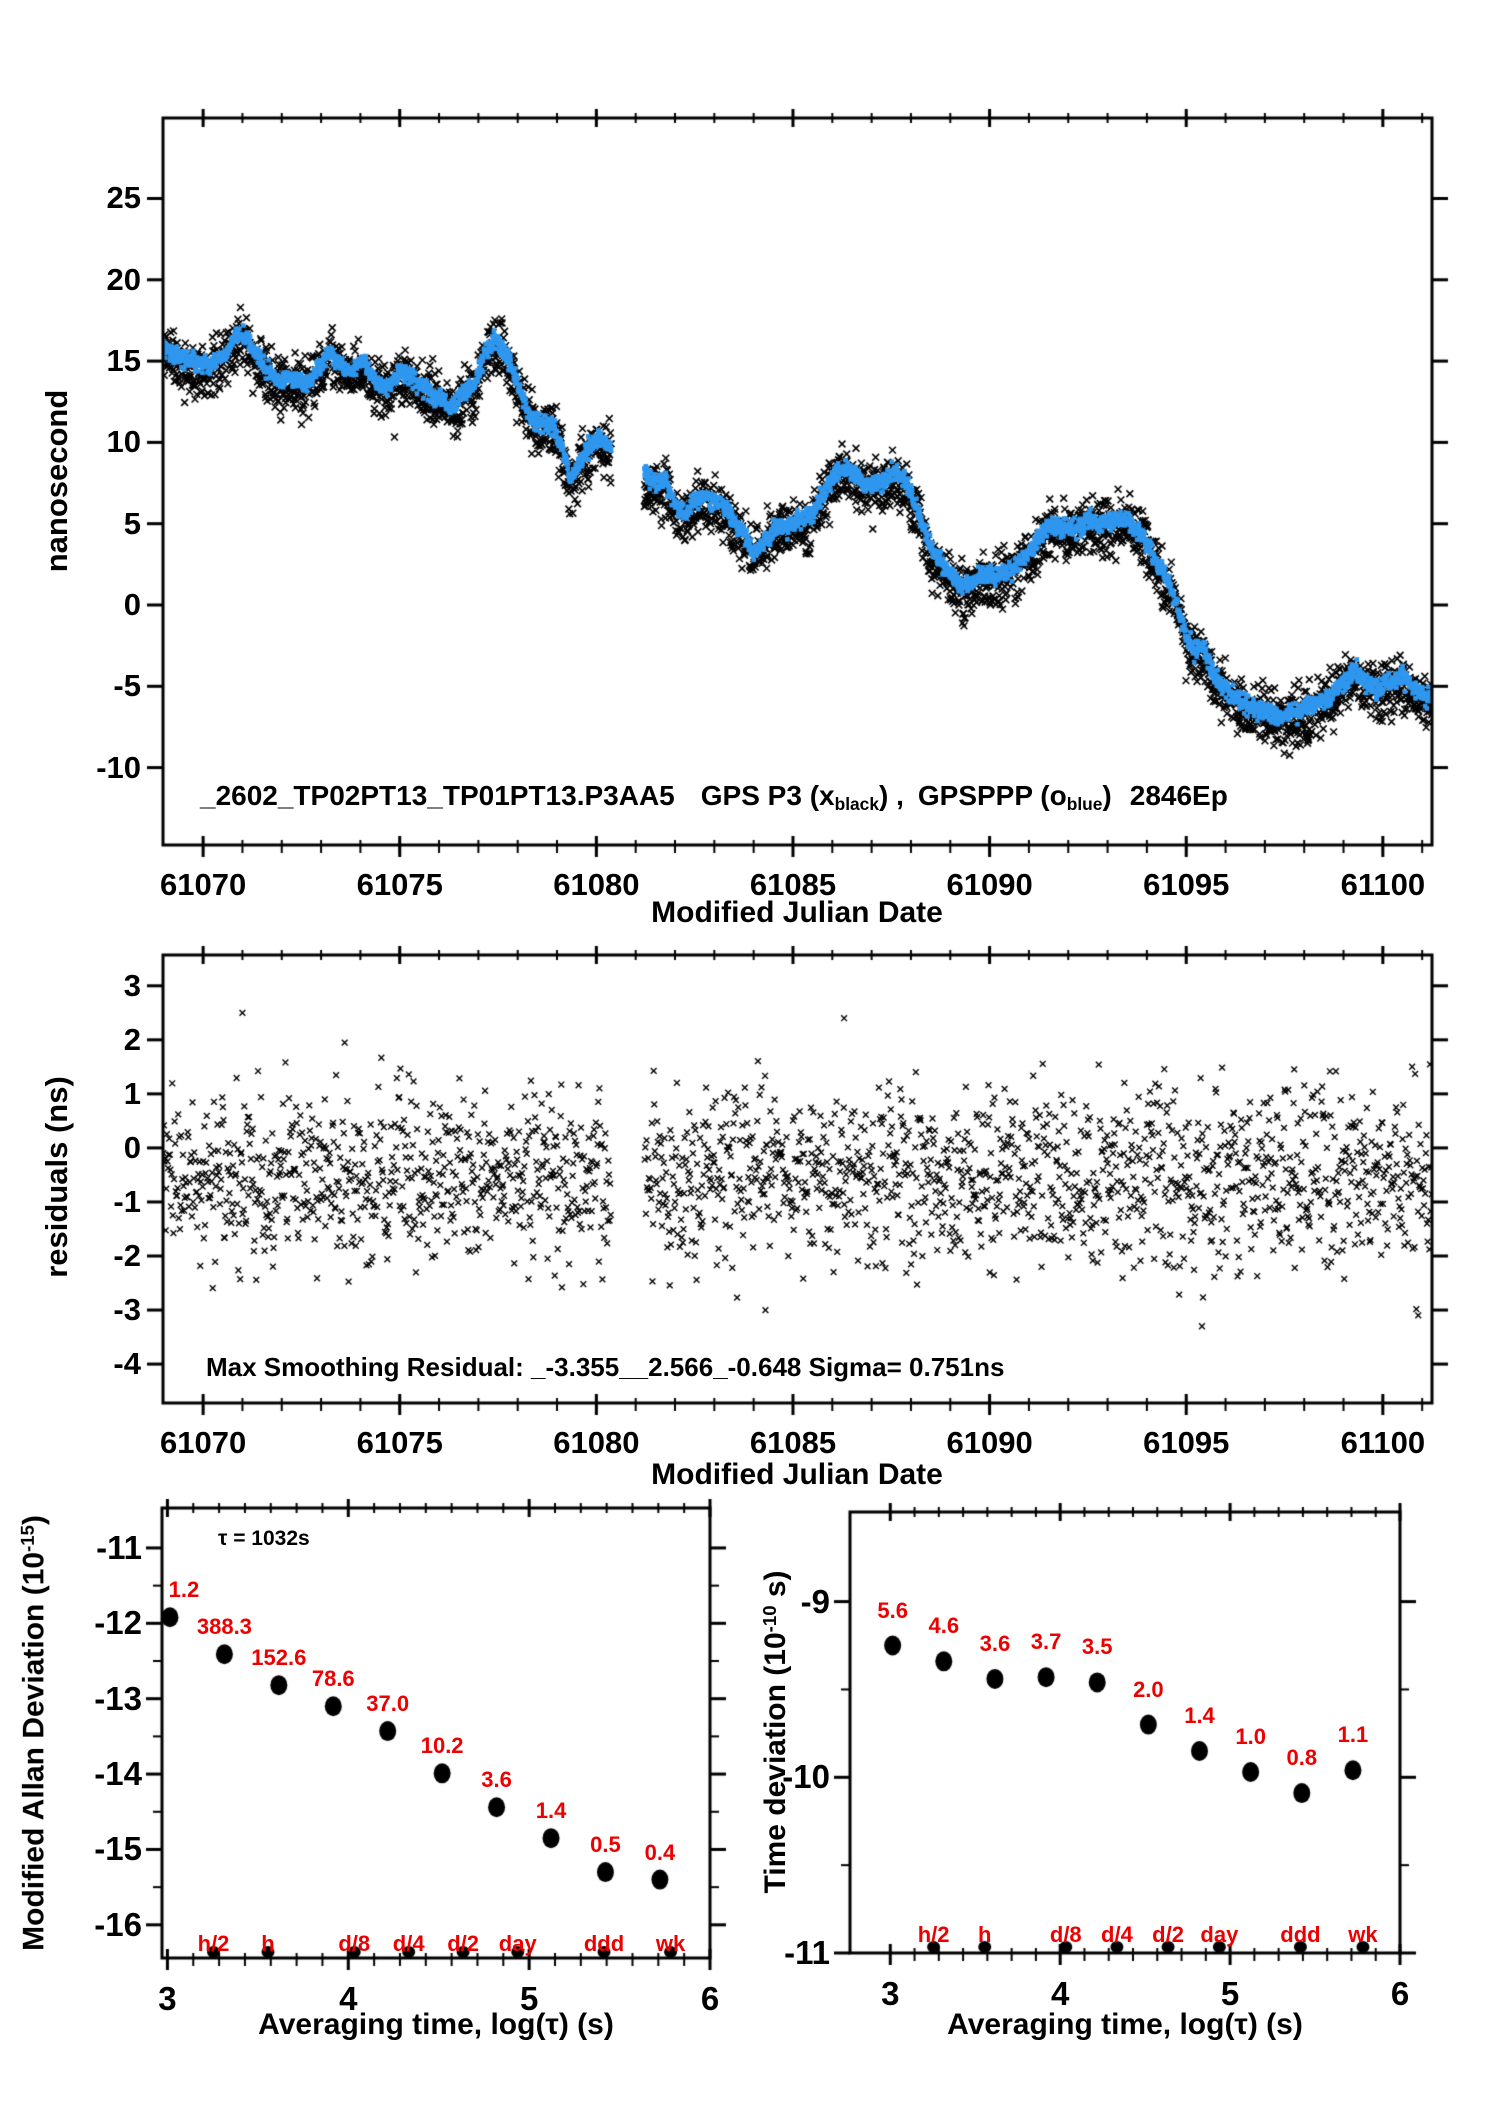 This screenshot has width=1488, height=2105. What do you see at coordinates (1230, 1993) in the screenshot?
I see `p4-x-tick-label: 5` at bounding box center [1230, 1993].